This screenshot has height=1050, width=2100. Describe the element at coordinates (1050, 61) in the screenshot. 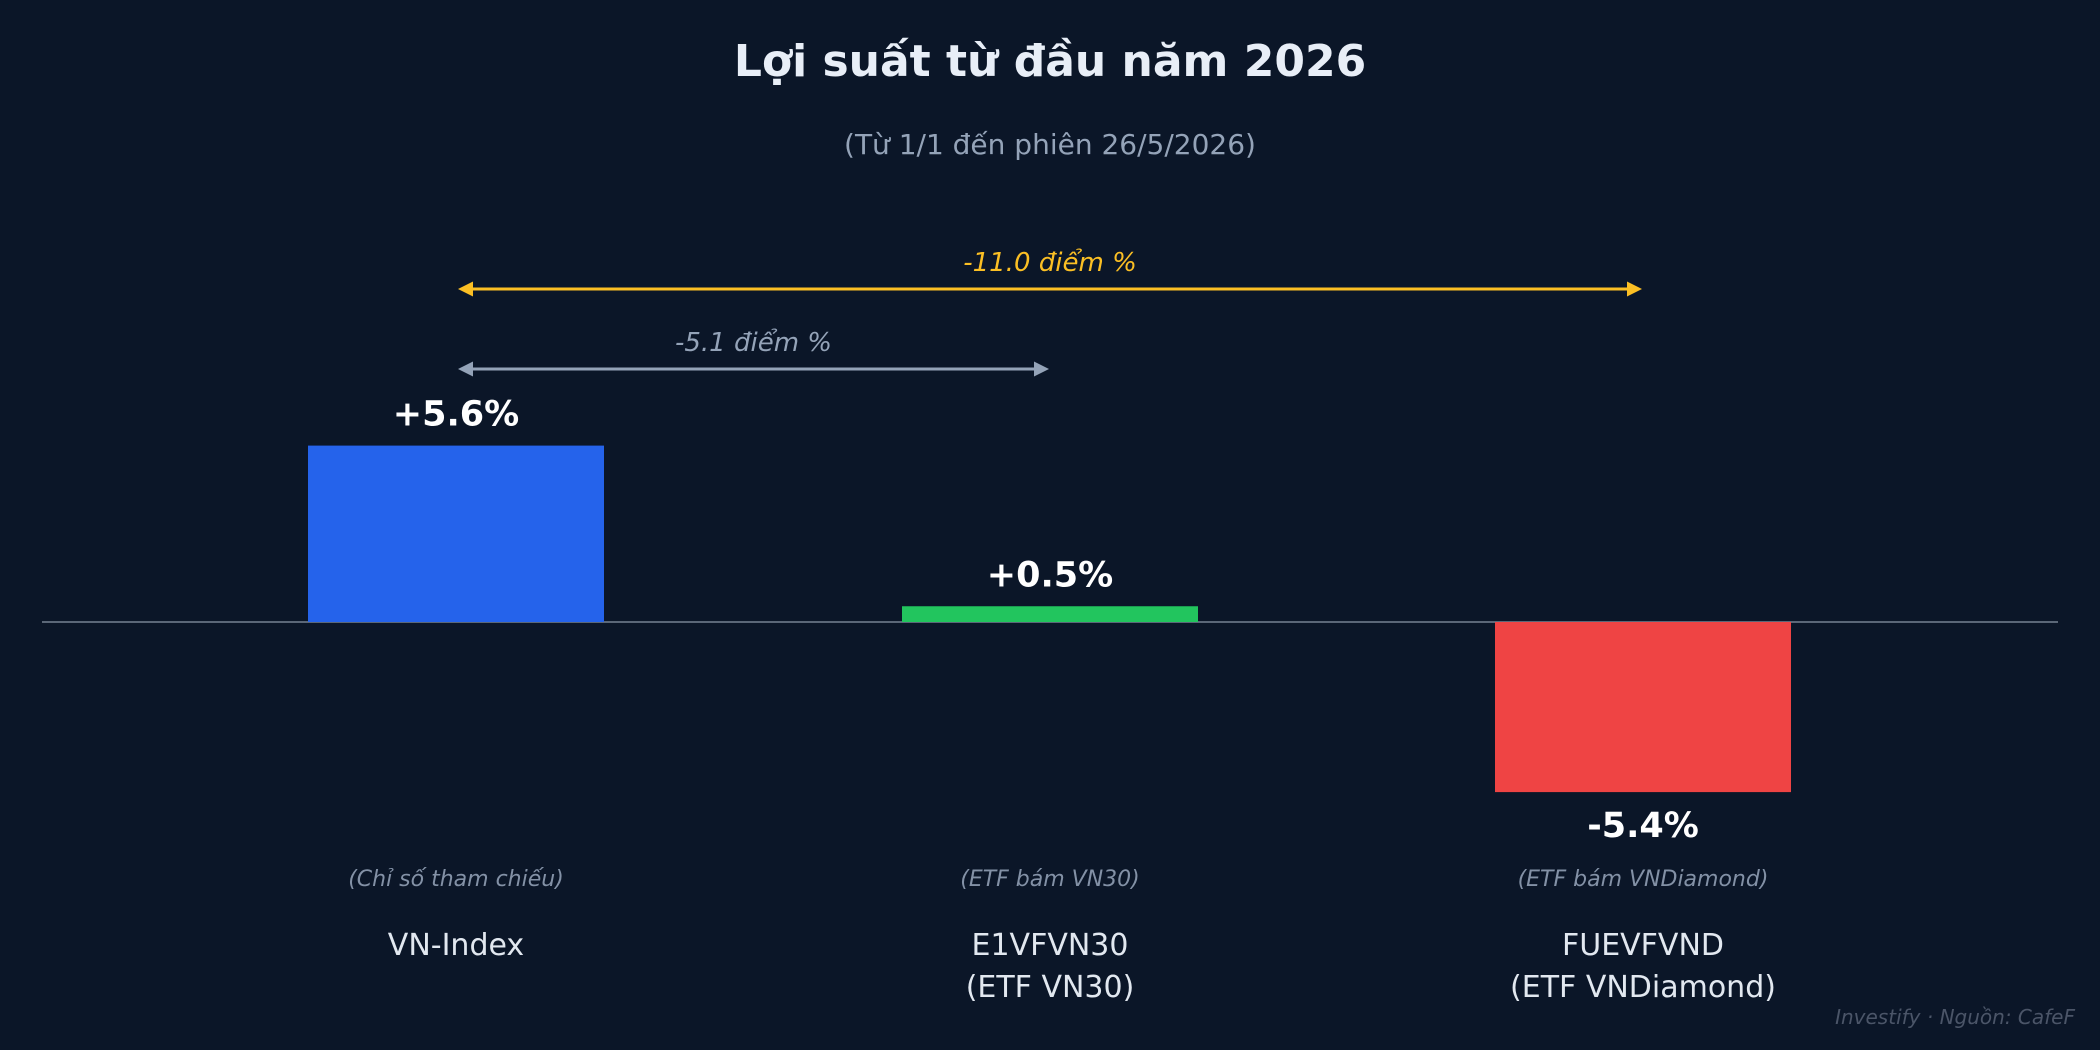

I see `chart-title: Lợi suất từ đầu năm 2026` at that location.